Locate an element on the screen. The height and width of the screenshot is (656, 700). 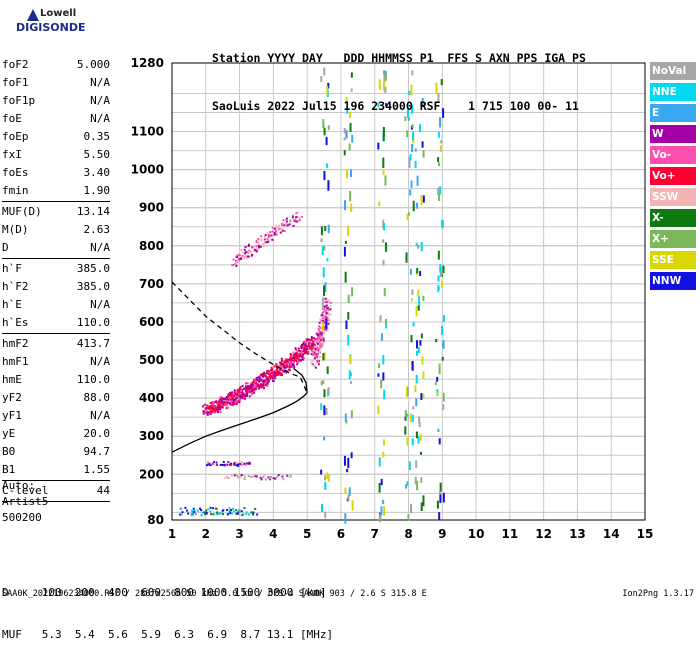
params-group-3: h`F 385.0 h`F2 385.0 h`E N/A h`Es 110.0 is located at coordinates (56, 296).